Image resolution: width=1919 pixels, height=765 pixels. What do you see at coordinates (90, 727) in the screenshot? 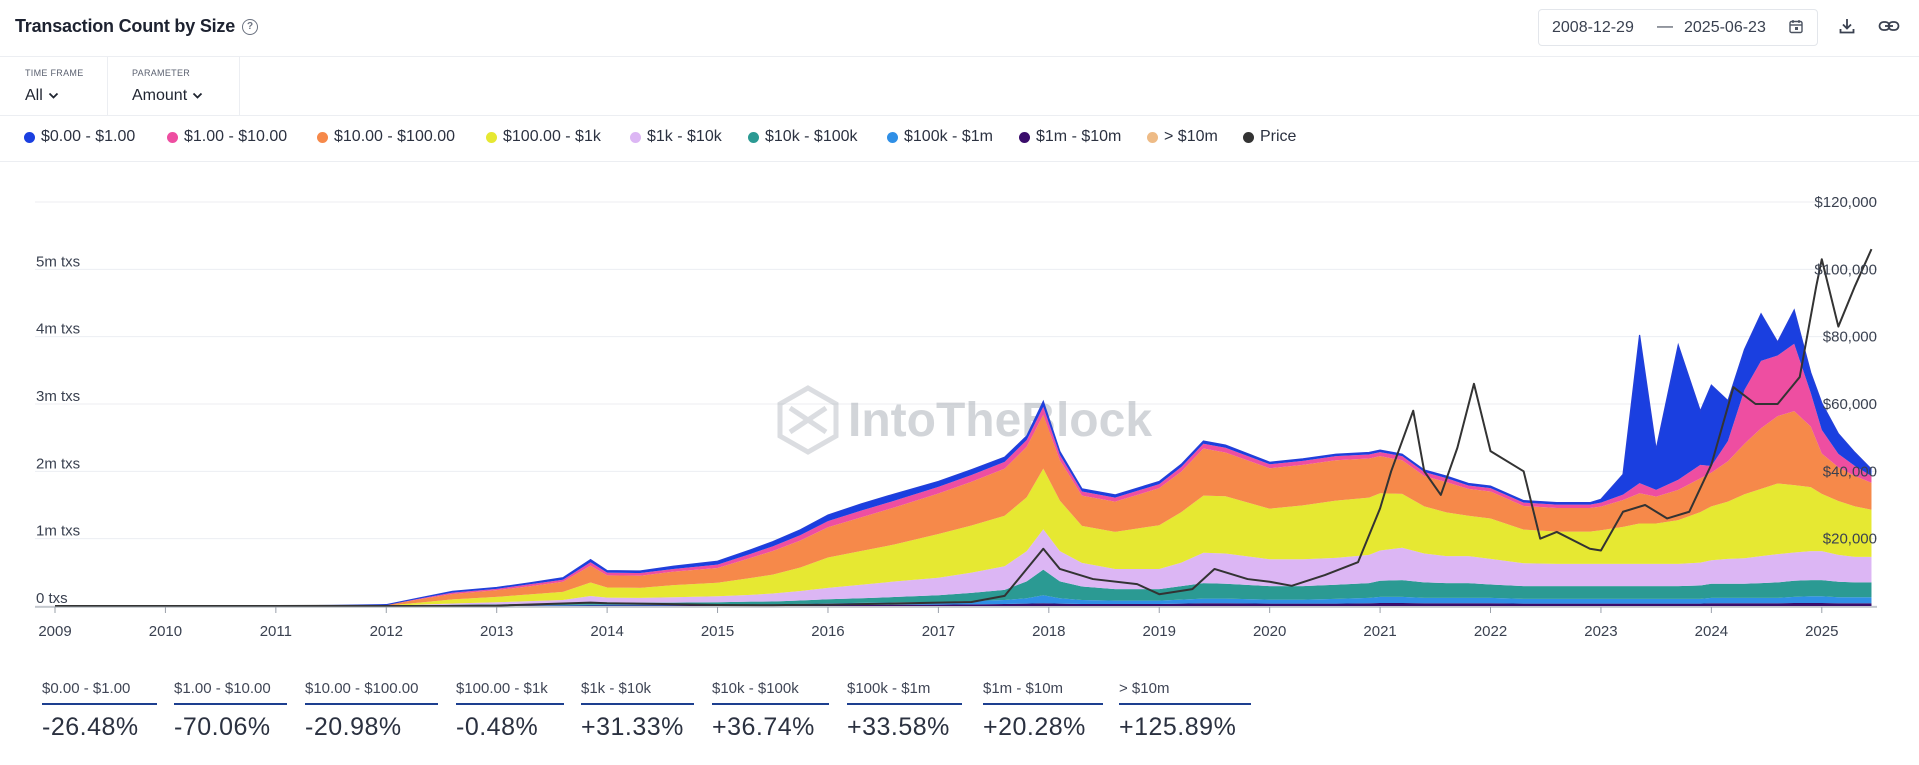
I see `stat-value: -26.48%` at bounding box center [90, 727].